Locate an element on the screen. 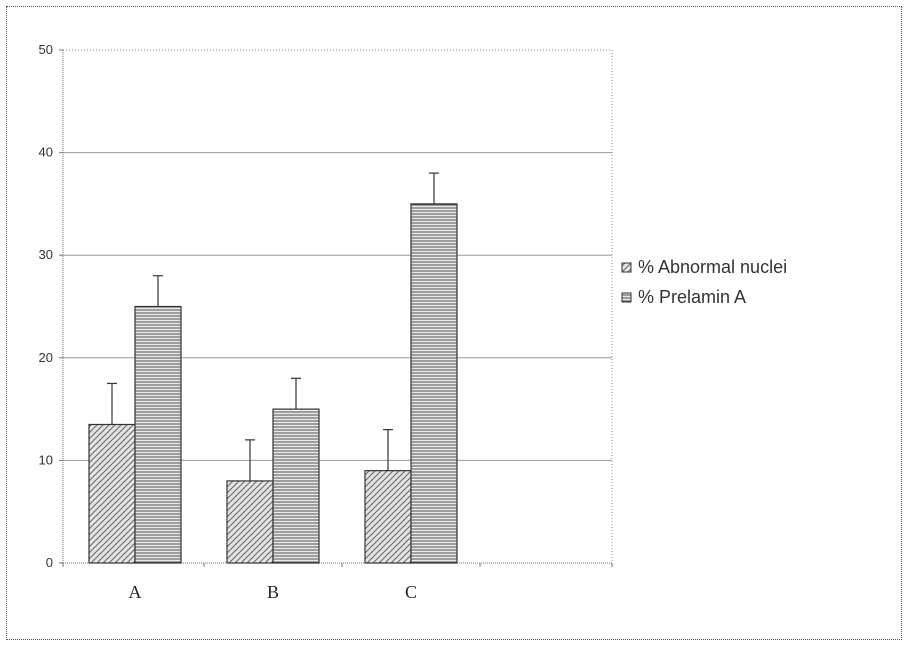 The image size is (912, 648). y-tick-label: 40 is located at coordinates (46, 152).